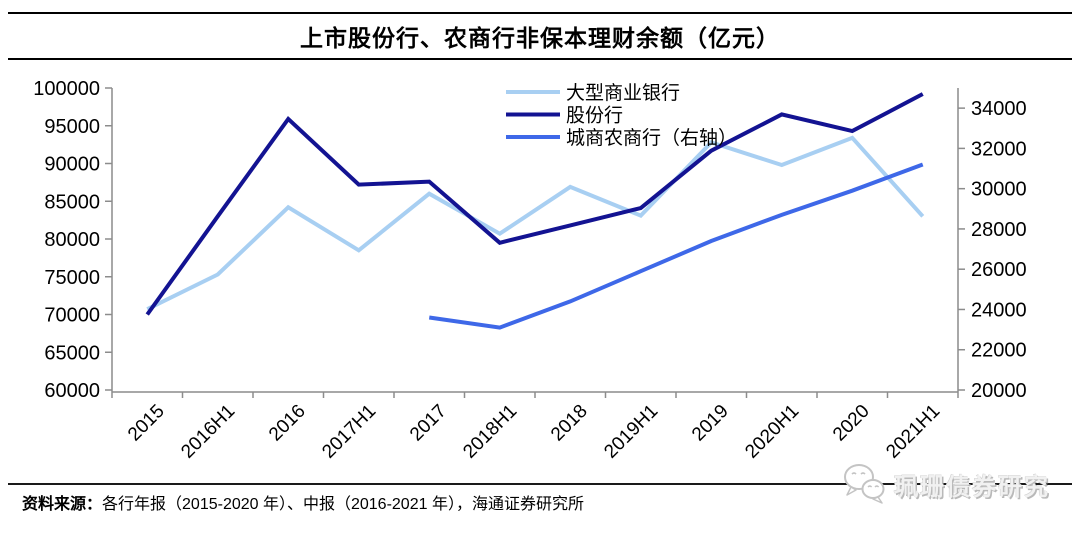  What do you see at coordinates (772, 432) in the screenshot?
I see `x-axis-label: 2020H1` at bounding box center [772, 432].